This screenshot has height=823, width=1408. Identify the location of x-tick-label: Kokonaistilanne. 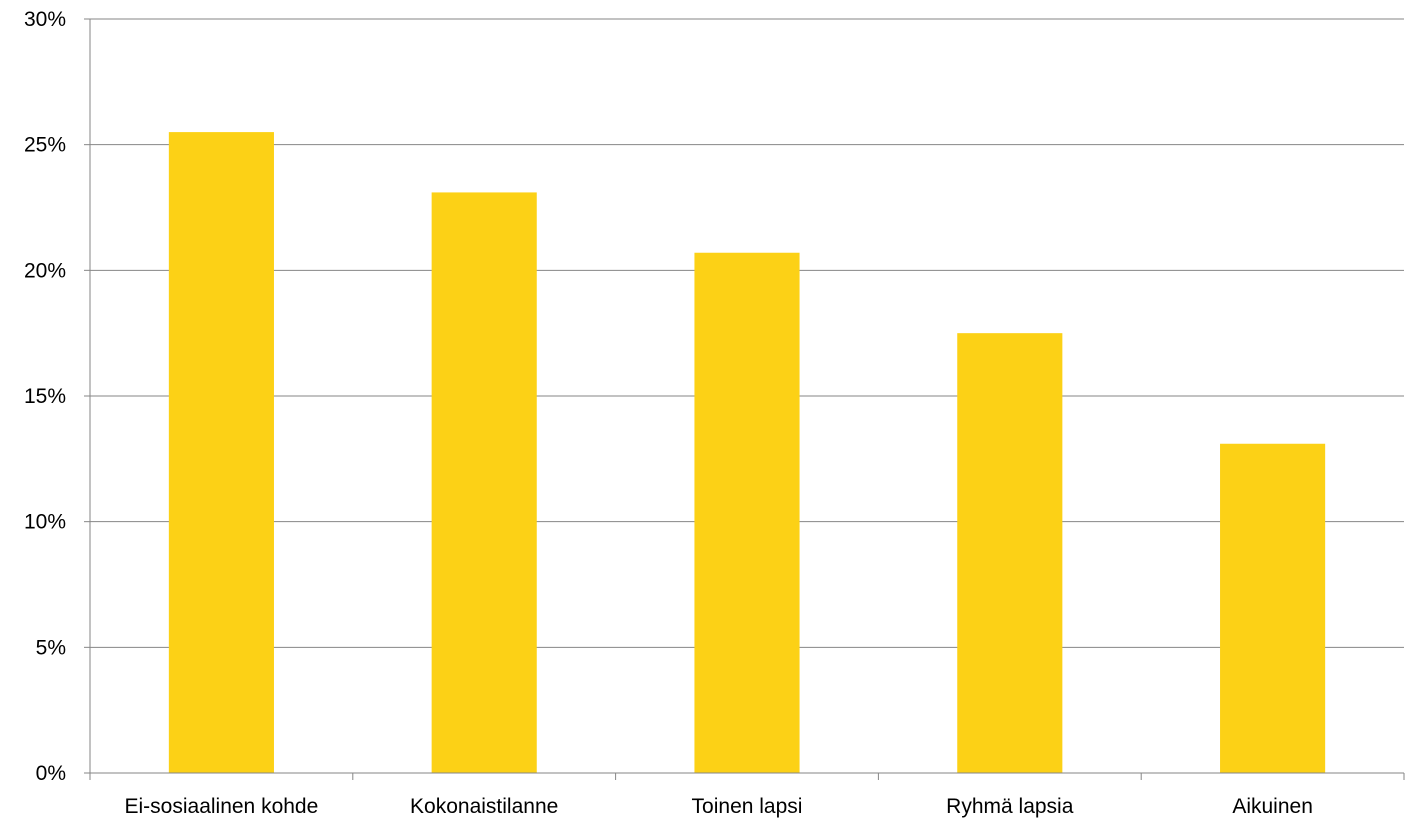
(484, 806).